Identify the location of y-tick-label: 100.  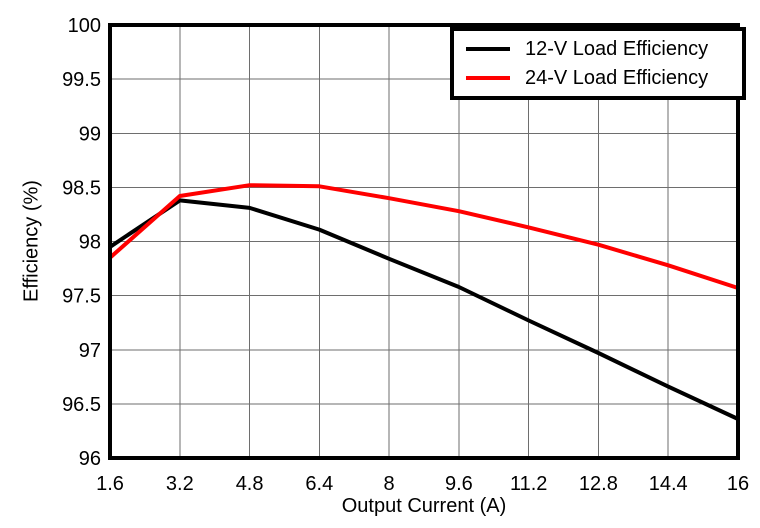
(84, 26).